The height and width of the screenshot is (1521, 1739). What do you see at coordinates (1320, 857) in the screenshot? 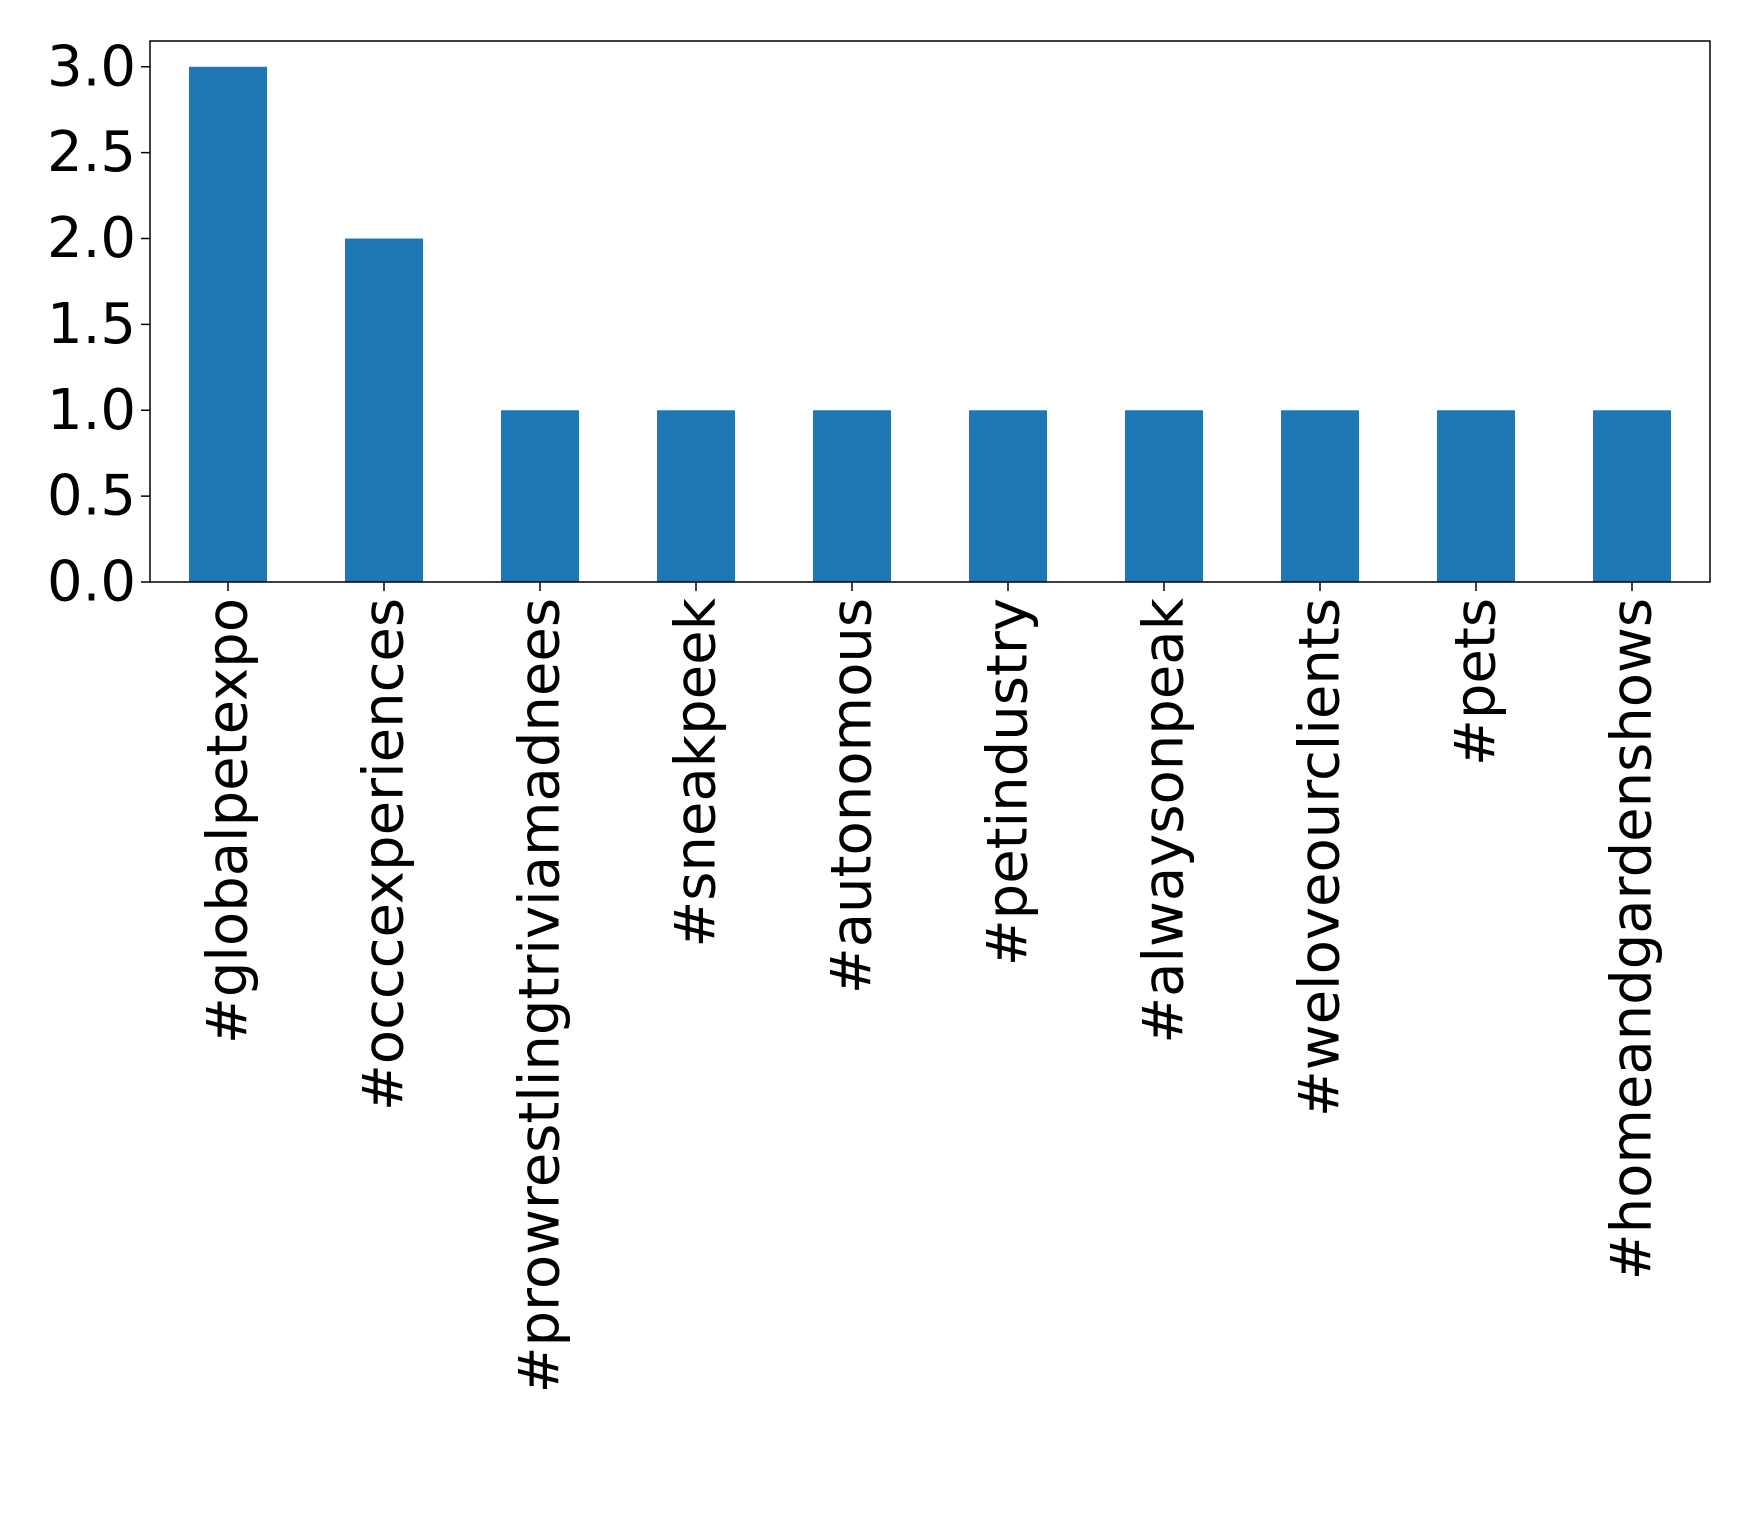
I see `xtick-label: #weloveourclients` at bounding box center [1320, 857].